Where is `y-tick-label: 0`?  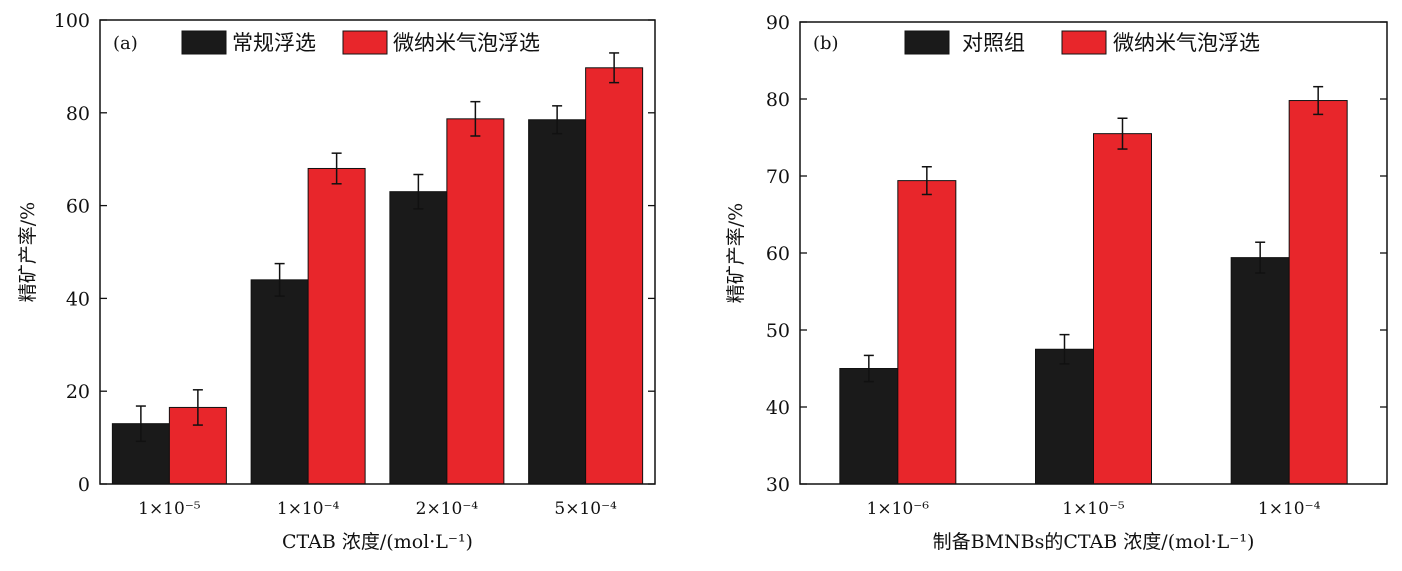
y-tick-label: 0 is located at coordinates (84, 485).